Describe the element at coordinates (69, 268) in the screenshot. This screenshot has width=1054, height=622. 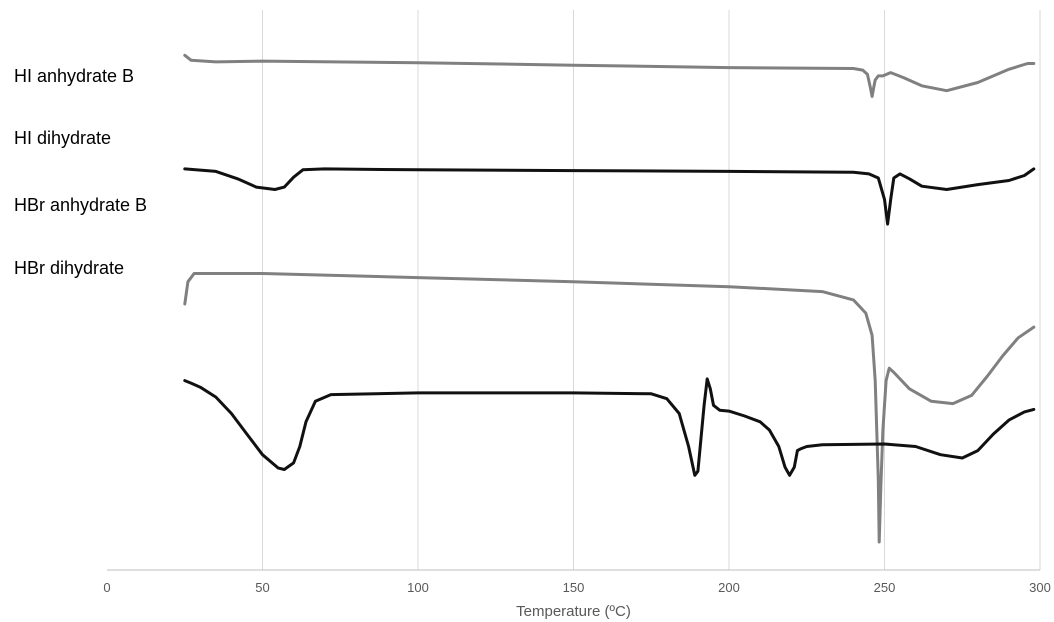
I see `series-label-4: HBr dihydrate` at that location.